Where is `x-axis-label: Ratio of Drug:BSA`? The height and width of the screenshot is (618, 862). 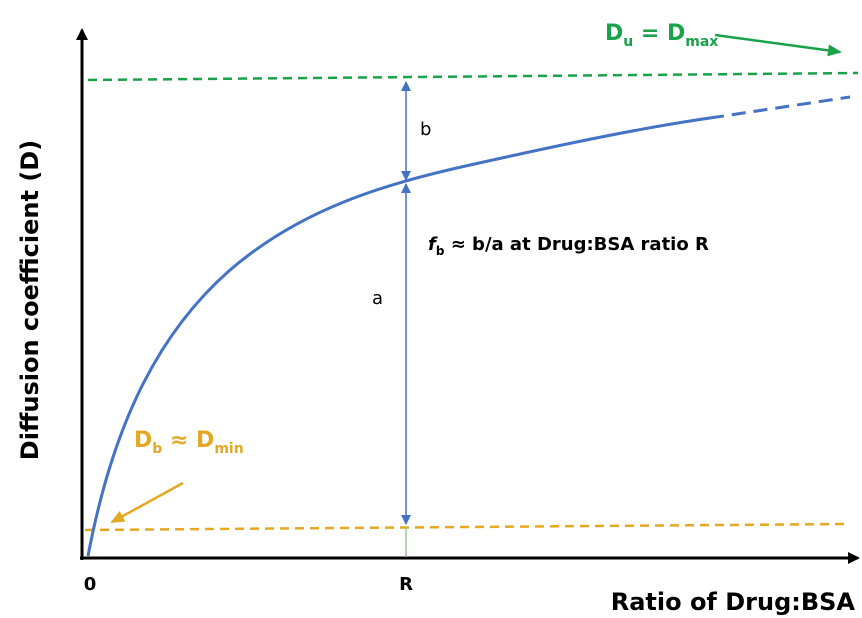
x-axis-label: Ratio of Drug:BSA is located at coordinates (733, 602).